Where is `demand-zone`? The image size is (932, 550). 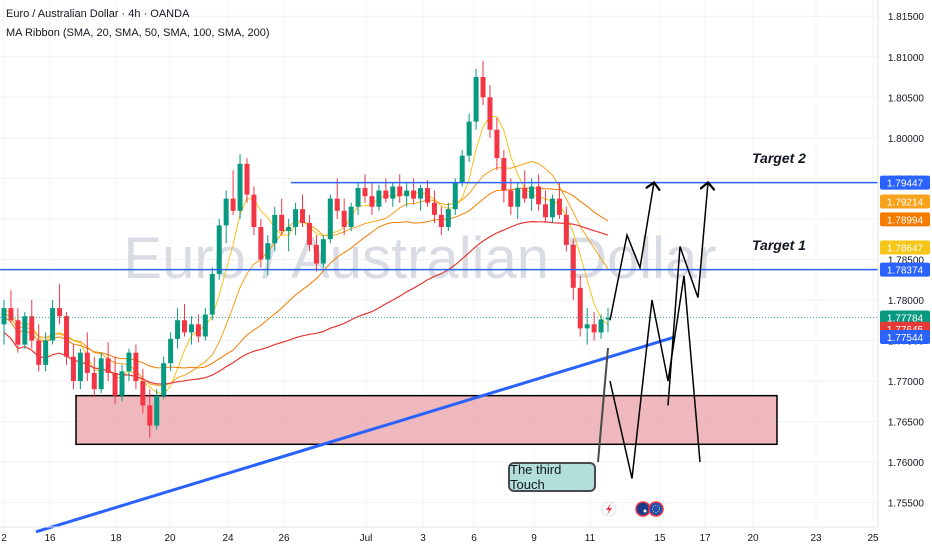
demand-zone is located at coordinates (426, 420).